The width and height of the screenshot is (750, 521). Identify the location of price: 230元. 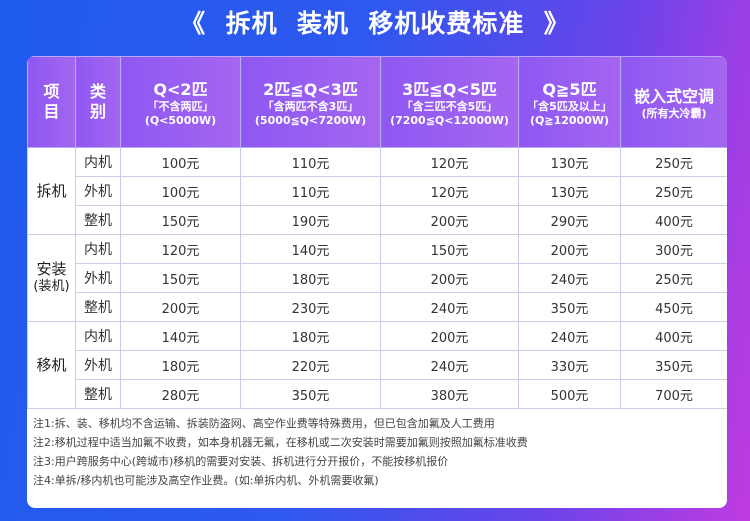
(310, 307).